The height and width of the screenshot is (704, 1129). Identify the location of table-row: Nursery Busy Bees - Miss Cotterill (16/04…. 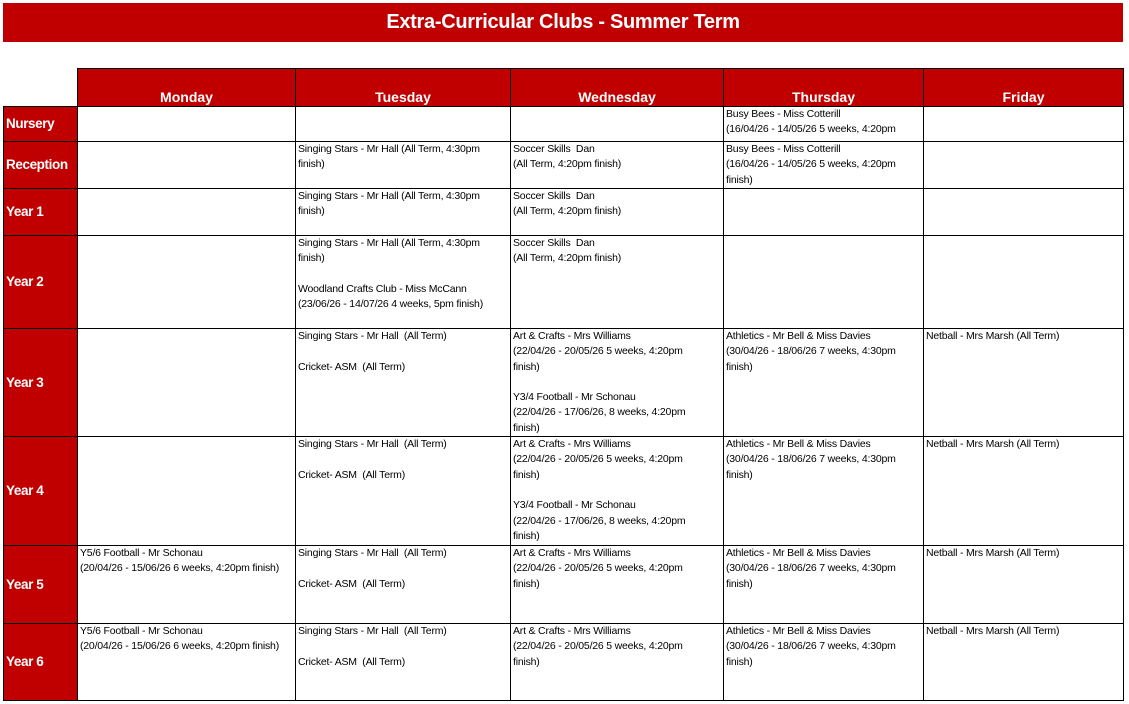
(563, 124).